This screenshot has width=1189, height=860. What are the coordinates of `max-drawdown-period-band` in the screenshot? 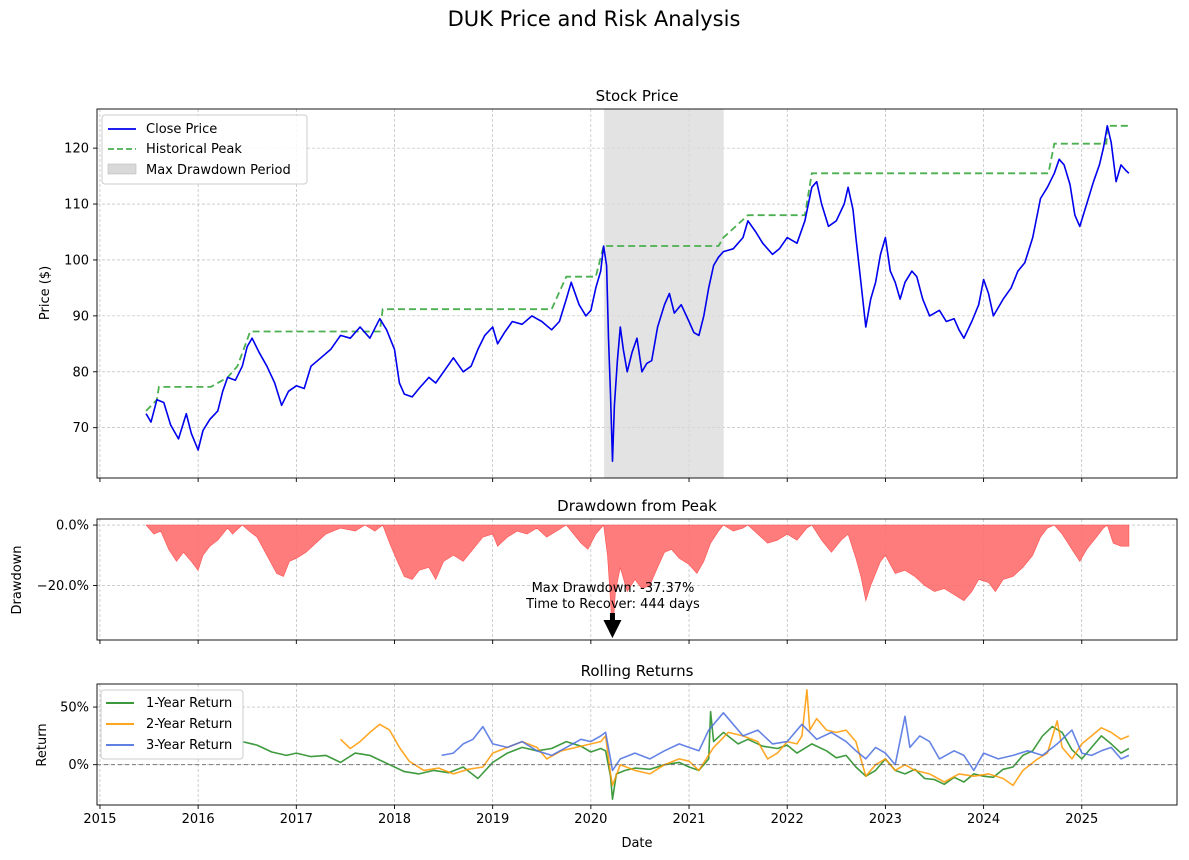 It's located at (664, 293).